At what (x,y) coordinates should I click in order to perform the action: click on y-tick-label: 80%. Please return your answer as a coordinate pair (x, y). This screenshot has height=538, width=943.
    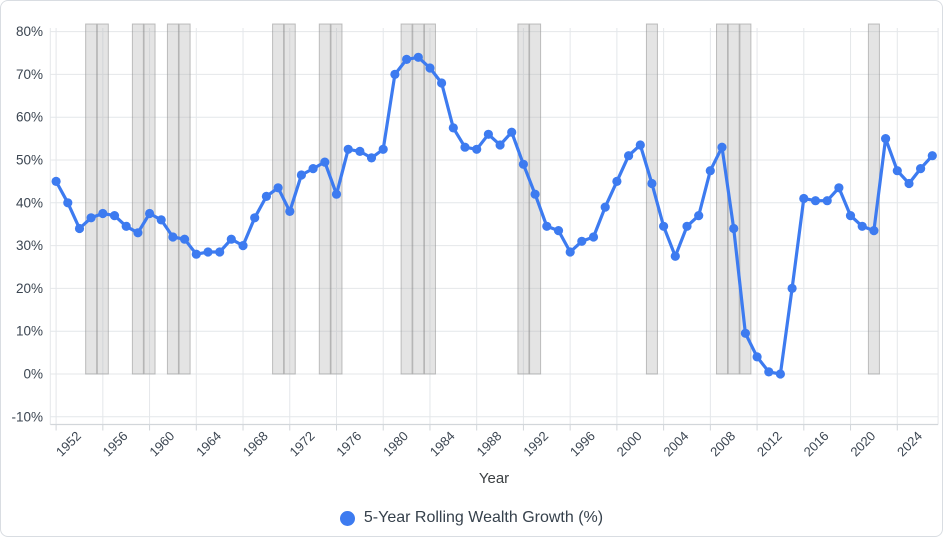
    Looking at the image, I should click on (29, 31).